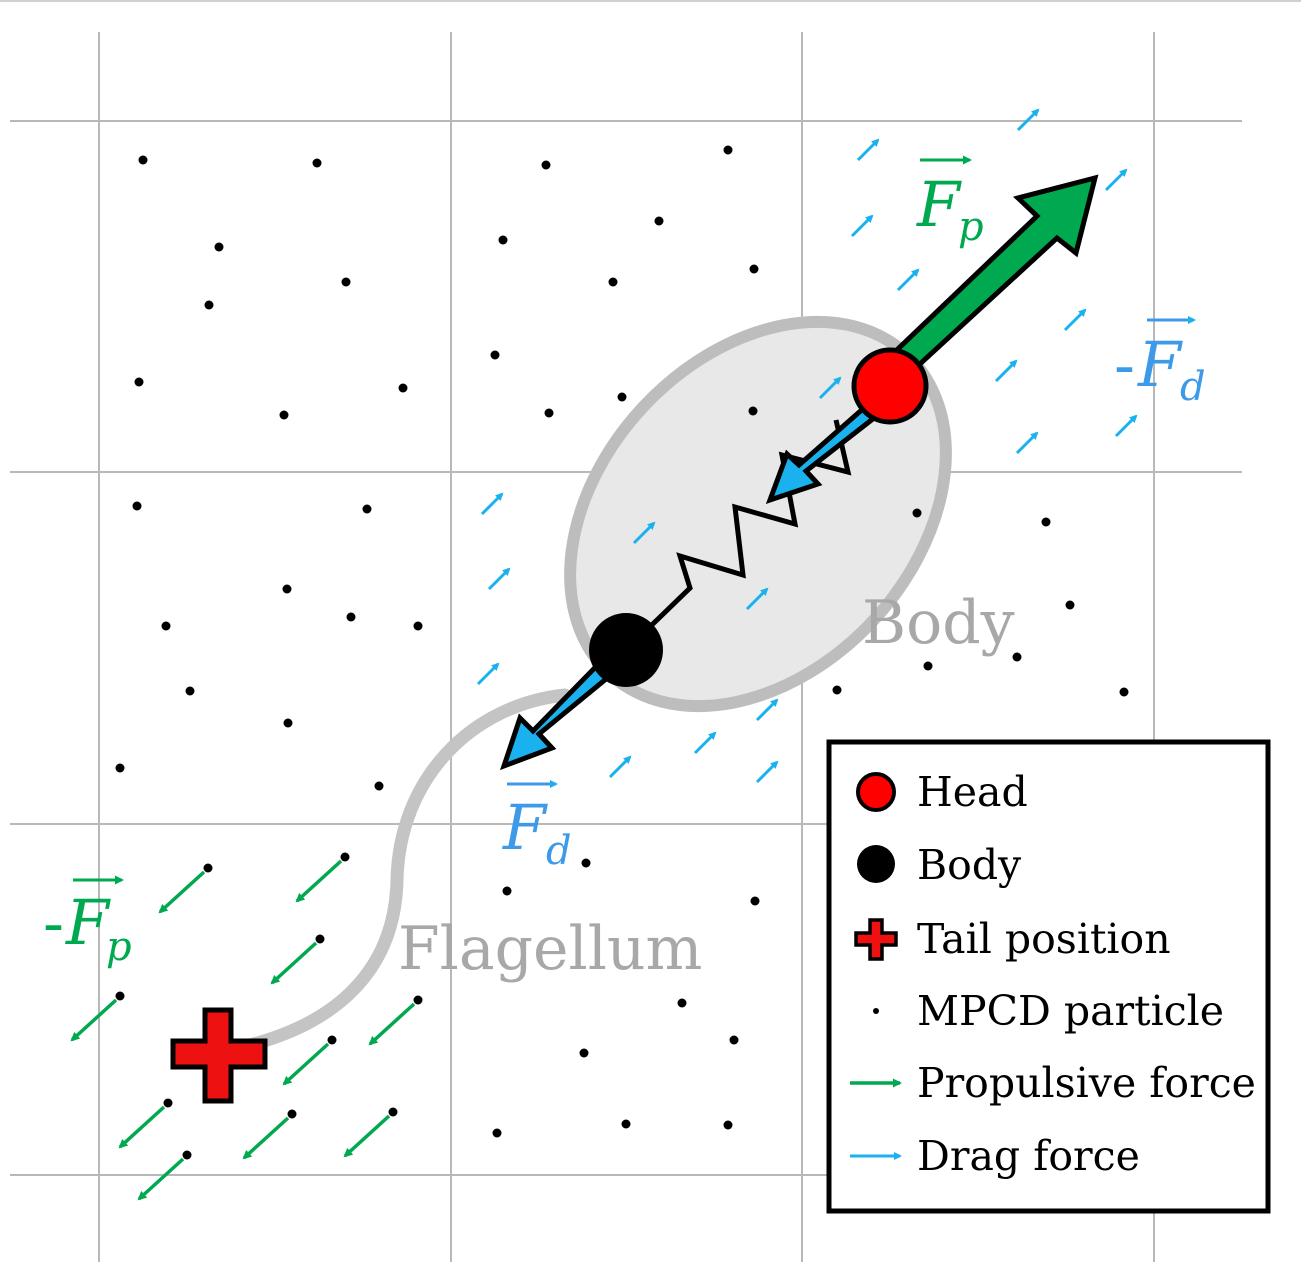  I want to click on legend-head-label: Head, so click(972, 792).